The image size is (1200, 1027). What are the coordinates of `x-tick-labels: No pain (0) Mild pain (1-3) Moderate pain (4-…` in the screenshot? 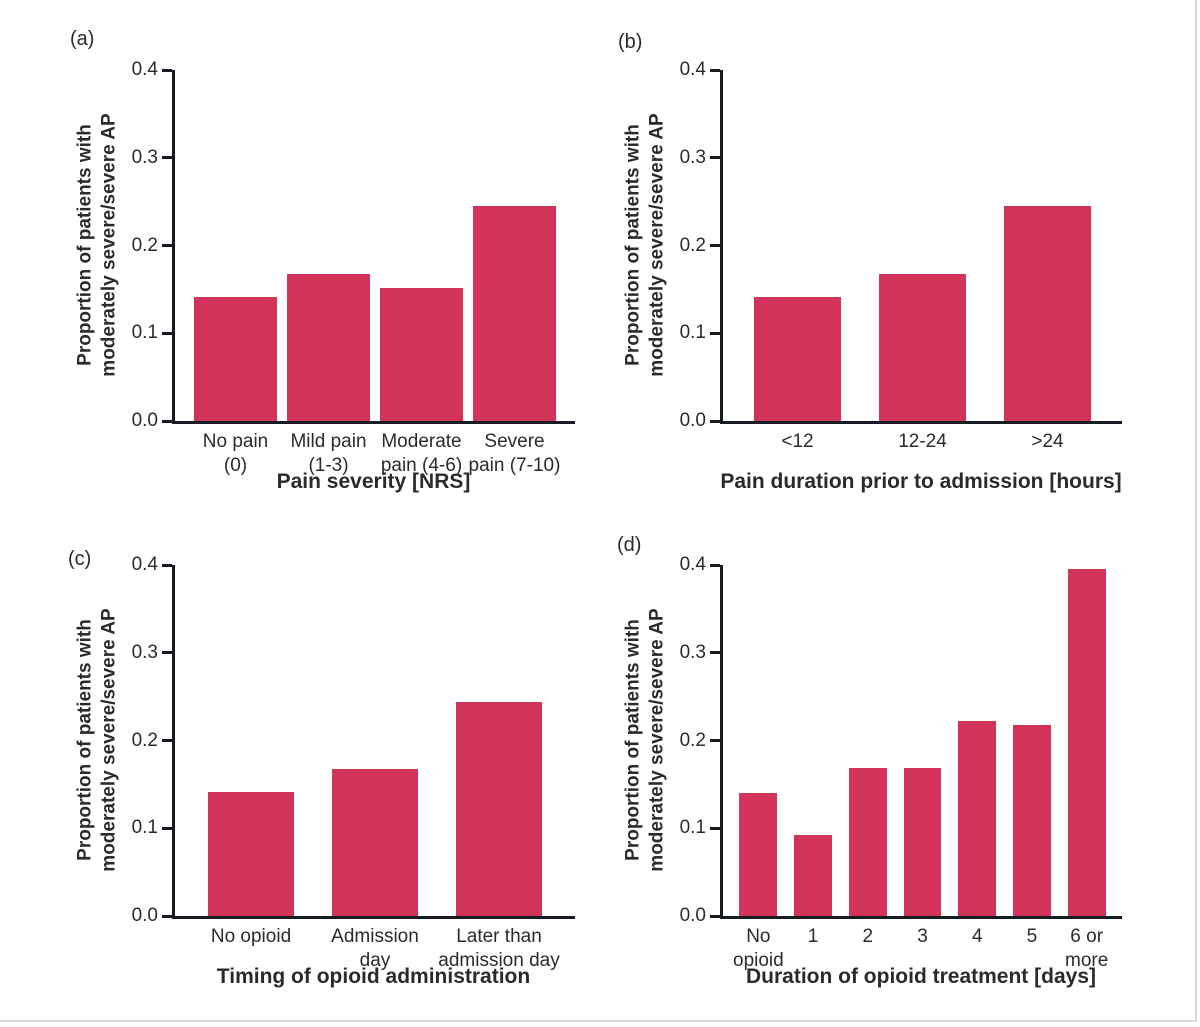 It's located at (375, 454).